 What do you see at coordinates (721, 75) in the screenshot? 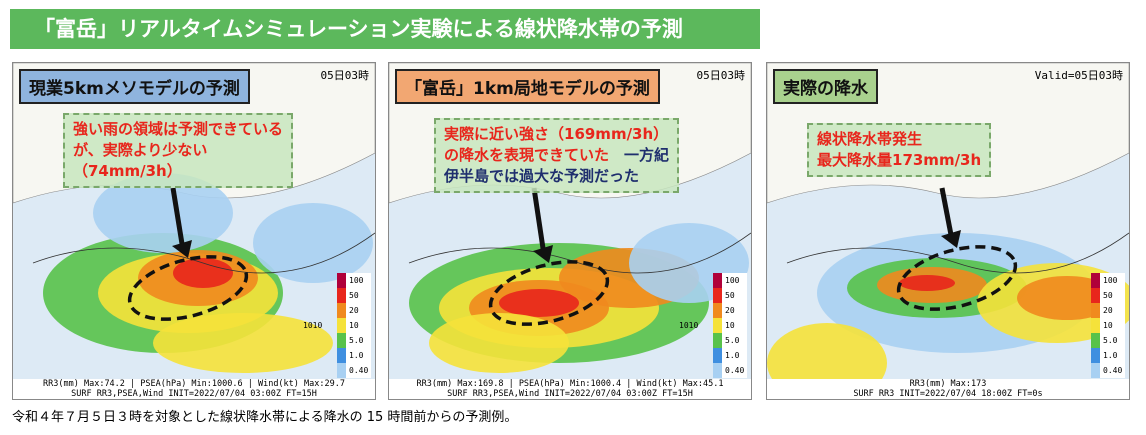
I see `valid-time: 05日03時` at bounding box center [721, 75].